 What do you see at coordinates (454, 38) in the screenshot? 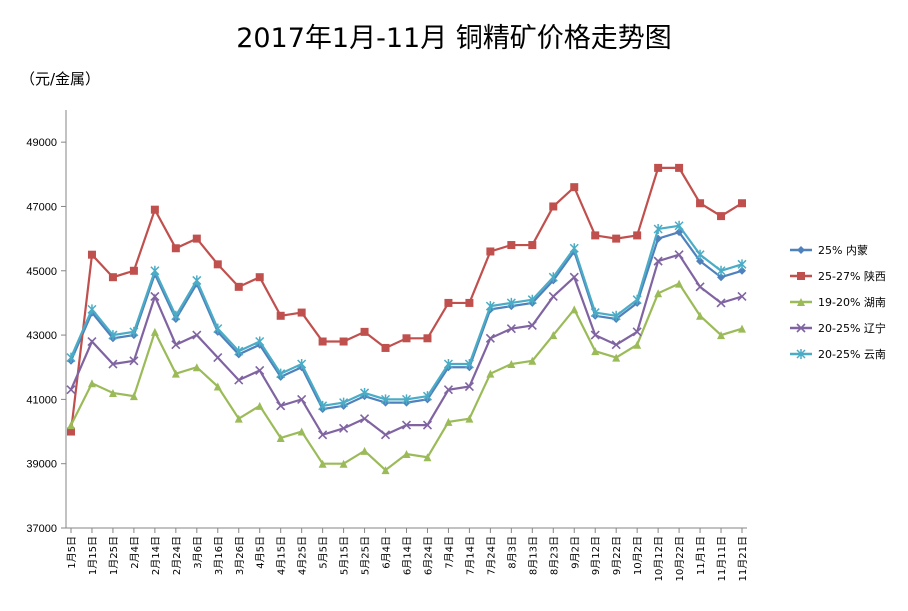
I see `chart-title: 2017年1月-11月 铜精矿价格走势图` at bounding box center [454, 38].